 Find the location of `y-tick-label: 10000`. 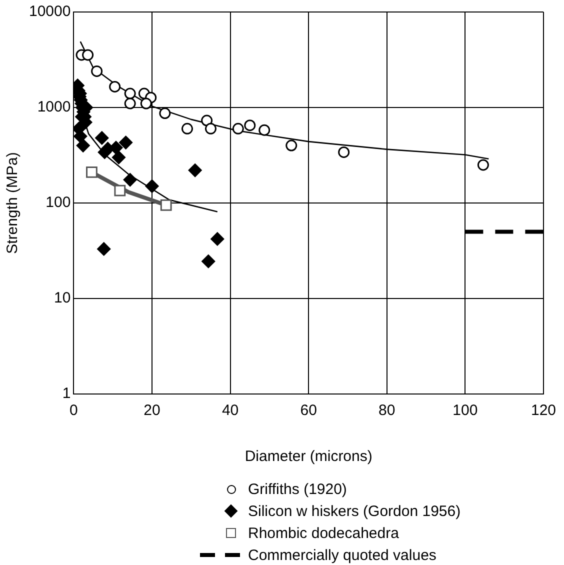

y-tick-label: 10000 is located at coordinates (49, 11).